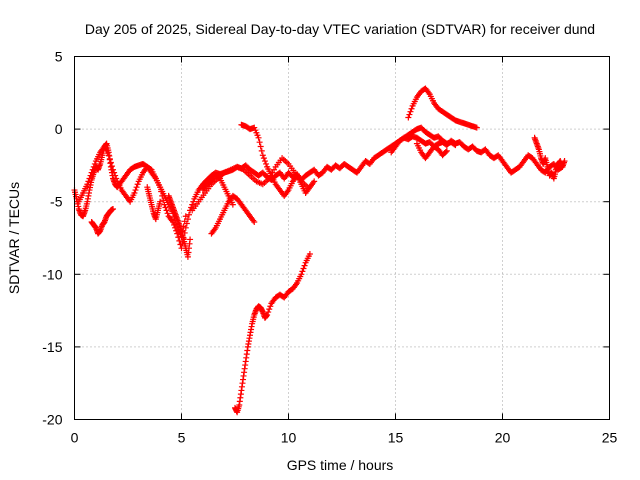  Describe the element at coordinates (396, 438) in the screenshot. I see `x-tick-label: 15` at that location.